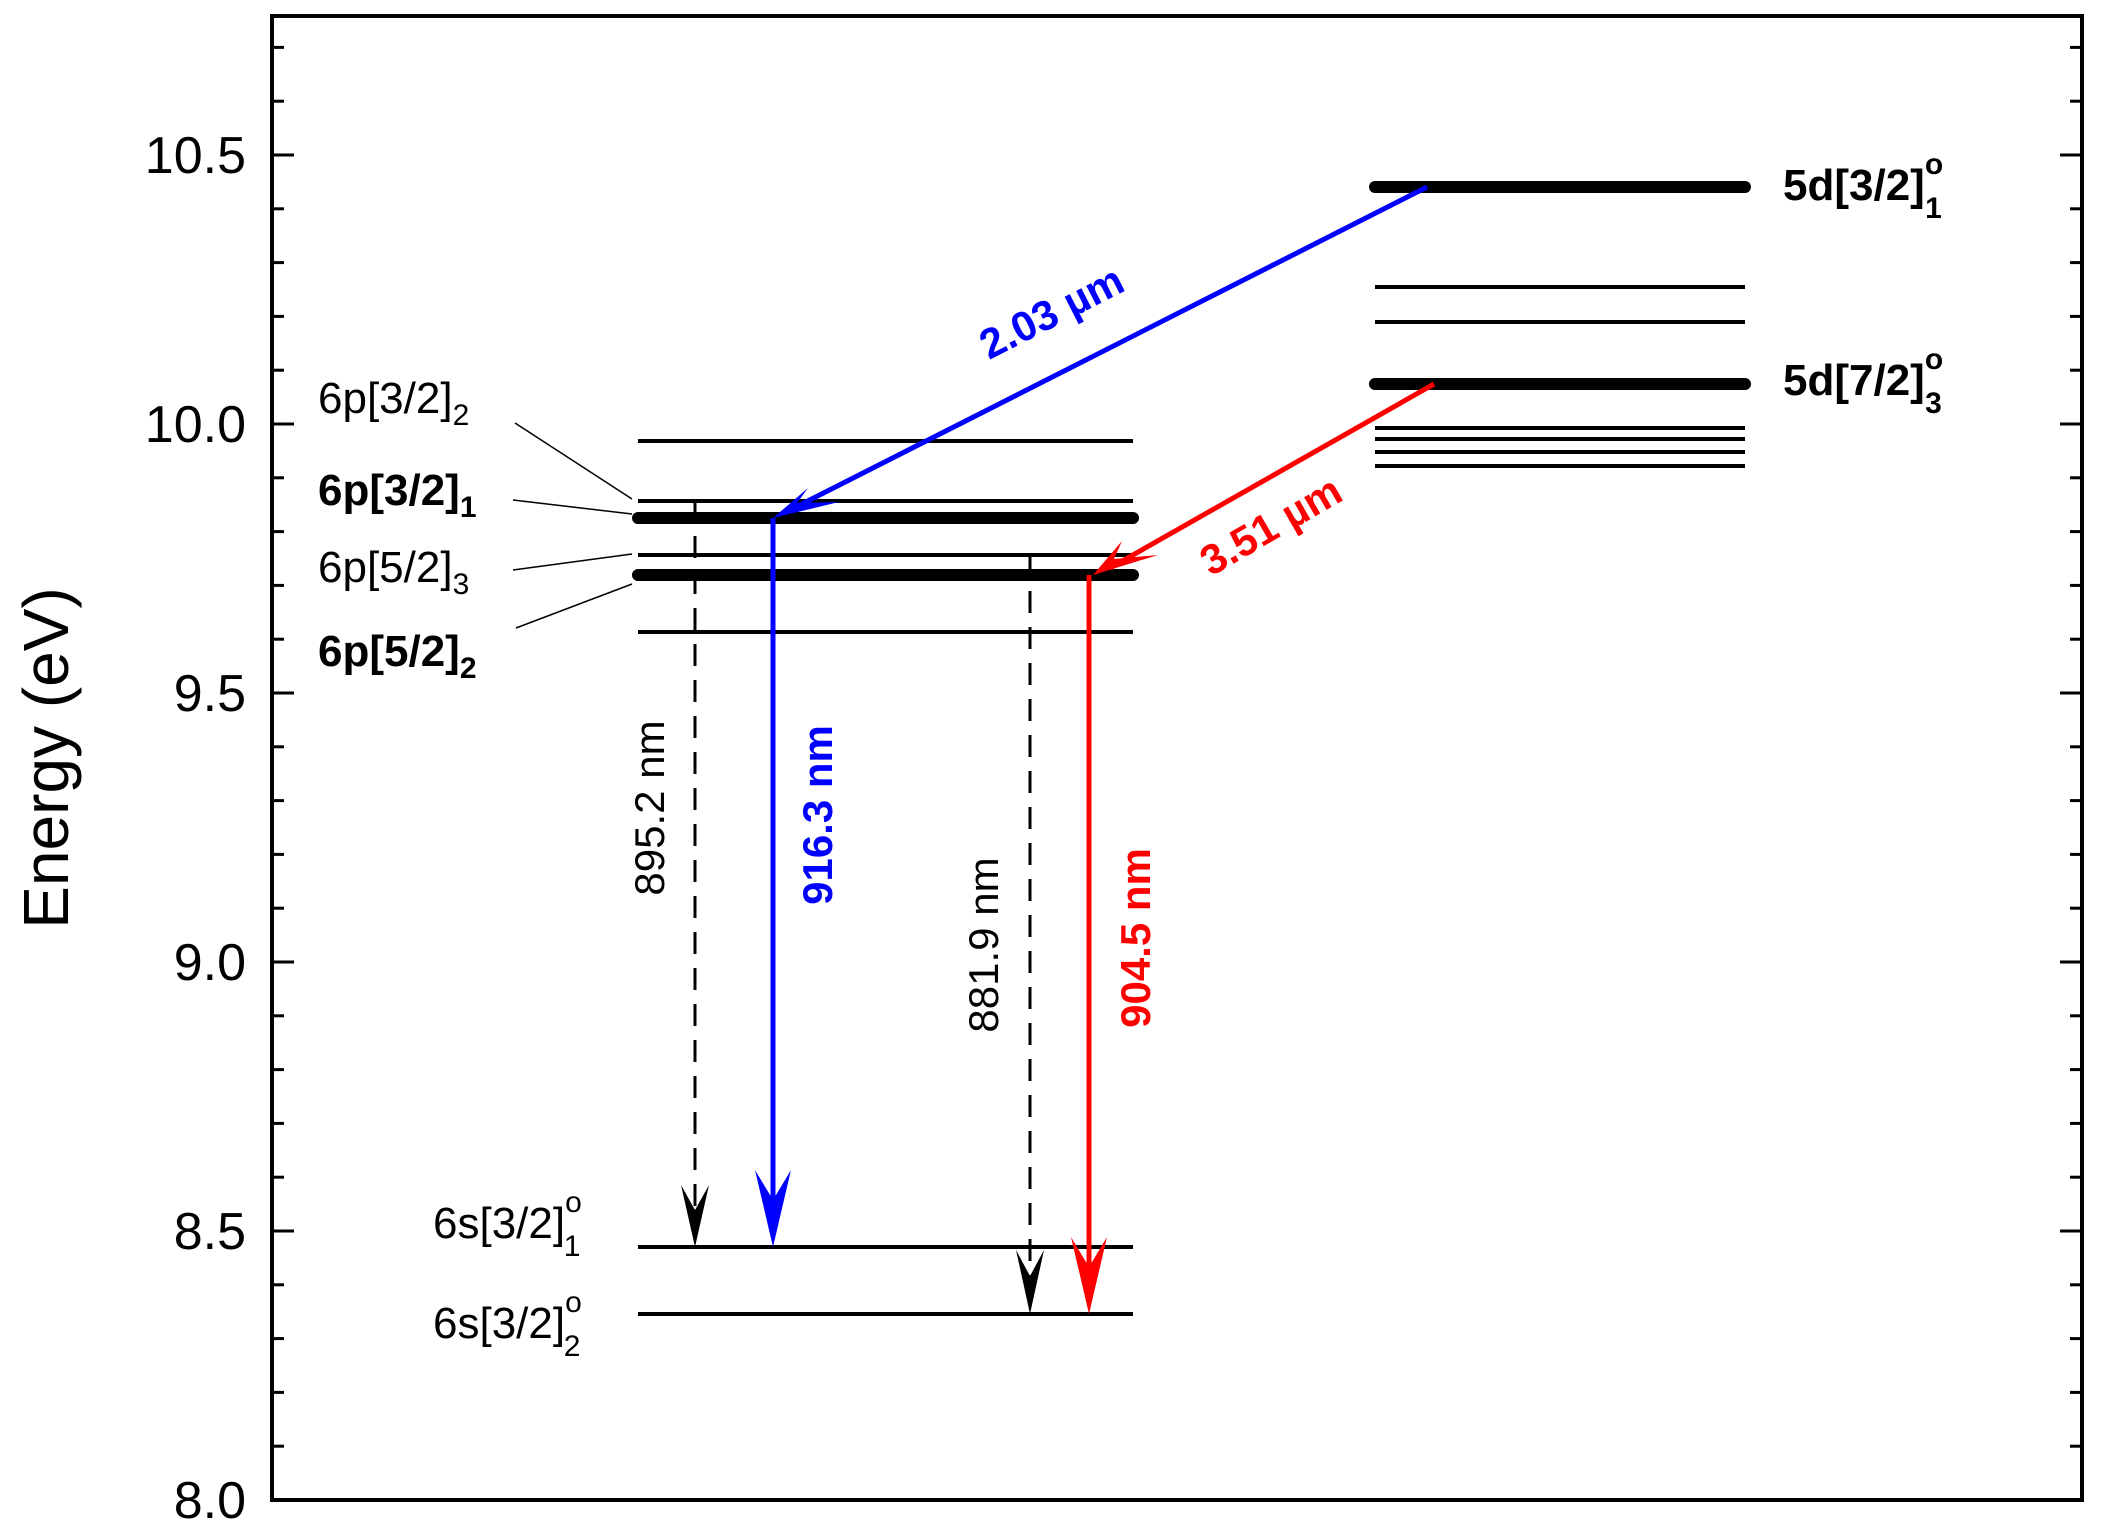  Describe the element at coordinates (210, 963) in the screenshot. I see `y-tick-label: 9.0` at that location.